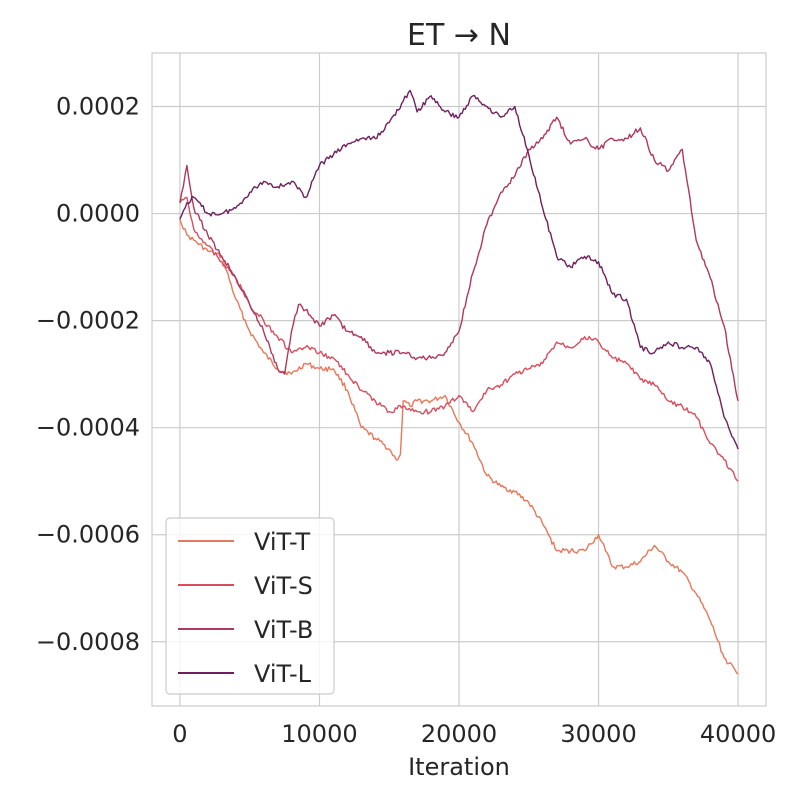 This screenshot has height=800, width=800. I want to click on y-tick-label: −0.0004, so click(88, 428).